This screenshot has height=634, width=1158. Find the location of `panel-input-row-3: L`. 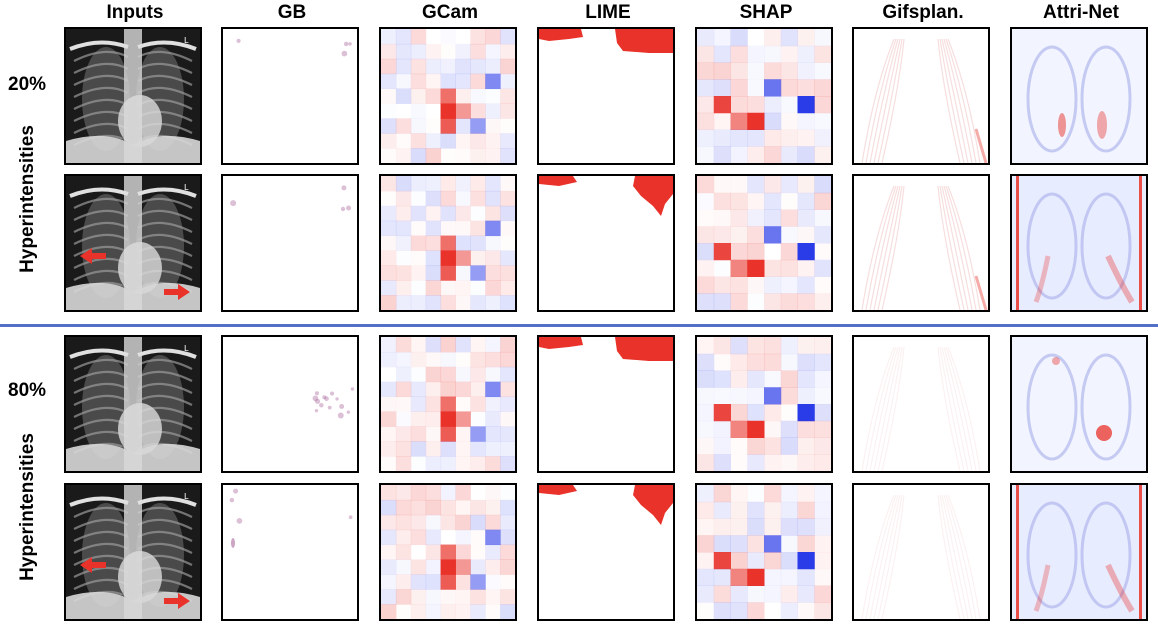

panel-input-row-3: L is located at coordinates (133, 404).